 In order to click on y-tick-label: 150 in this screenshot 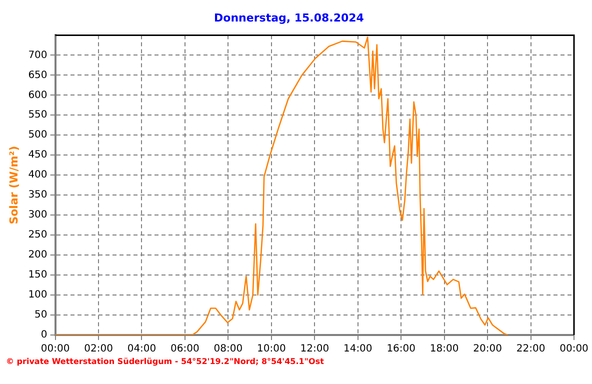, I will do `click(38, 275)`.